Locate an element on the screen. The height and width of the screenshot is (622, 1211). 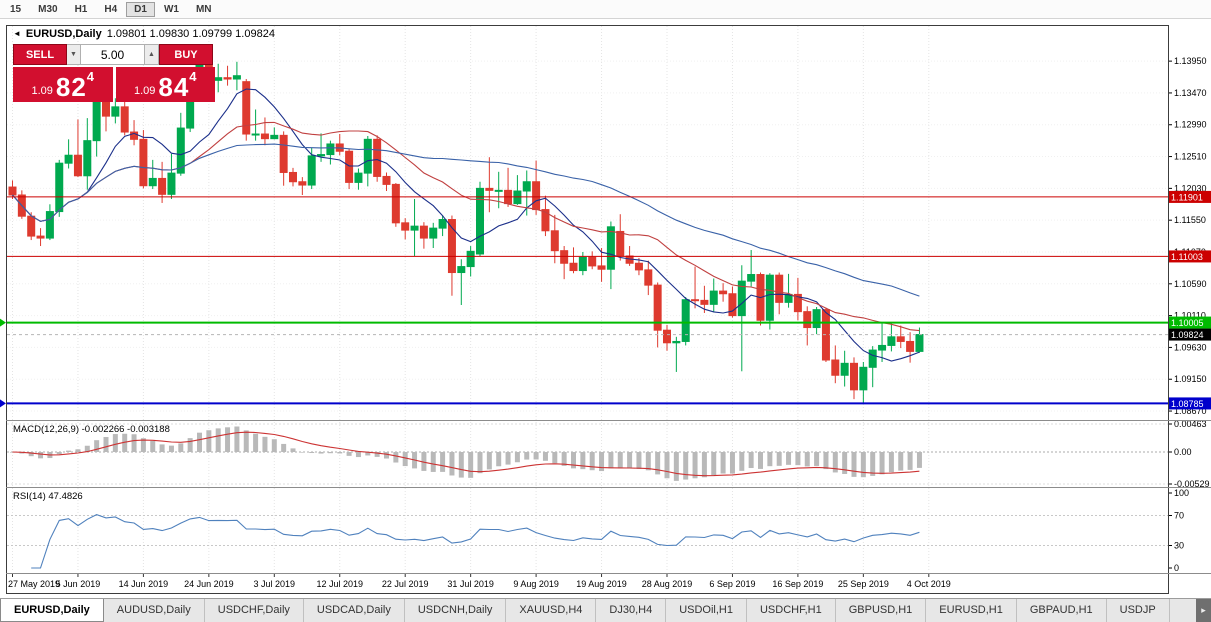
svg-text: 1.10110 is located at coordinates (1190, 316).